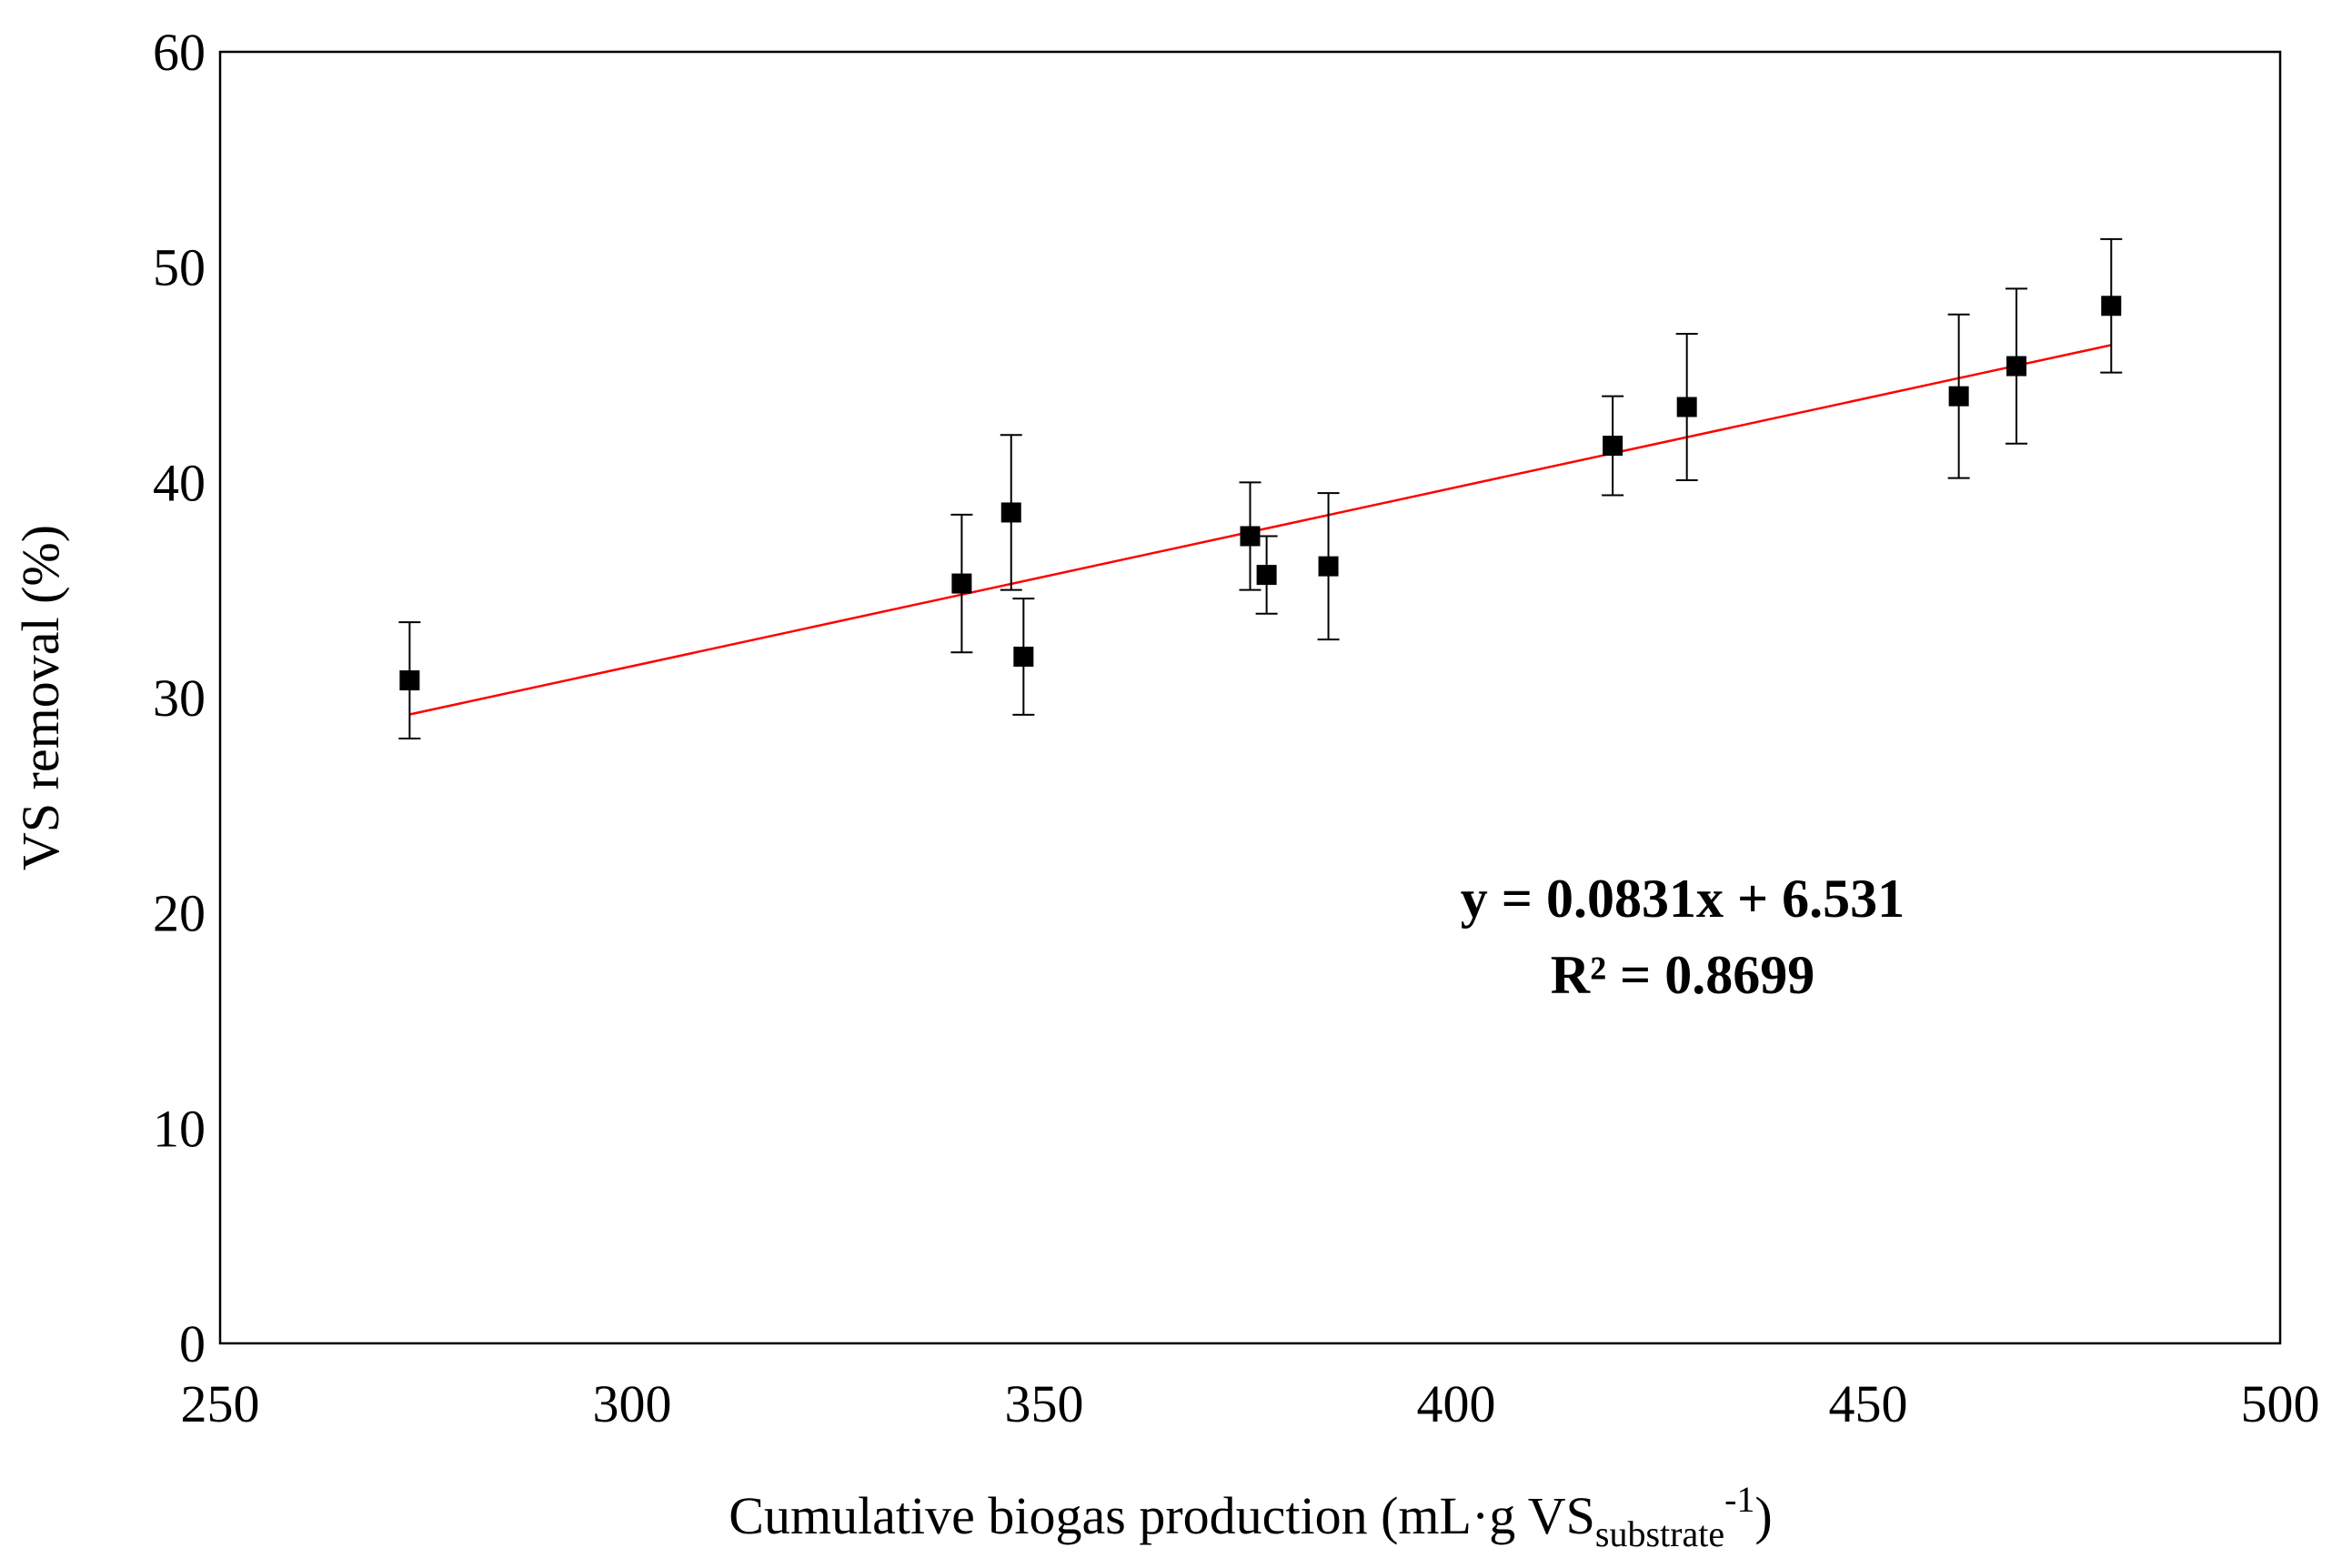  I want to click on y-tick-label: 20, so click(179, 913).